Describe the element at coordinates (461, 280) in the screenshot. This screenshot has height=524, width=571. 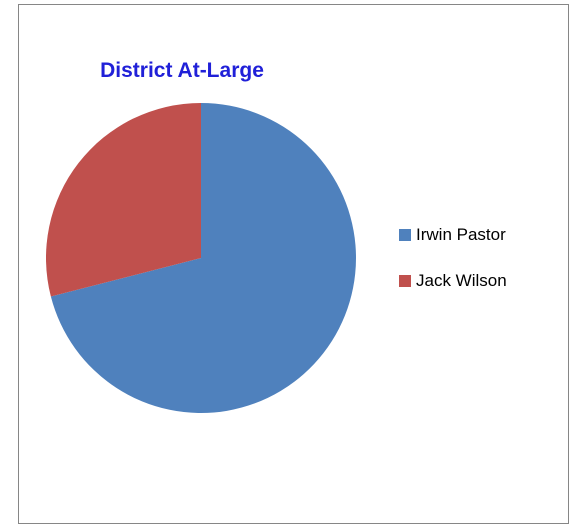
I see `legend-label-jack-wilson: Jack Wilson` at that location.